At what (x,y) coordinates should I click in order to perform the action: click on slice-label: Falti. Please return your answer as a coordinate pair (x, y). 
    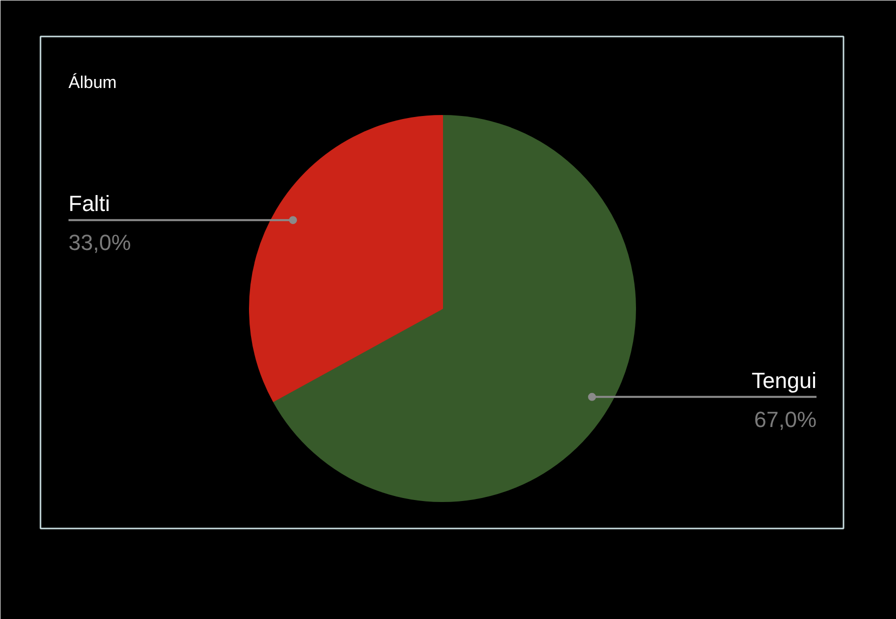
    Looking at the image, I should click on (89, 203).